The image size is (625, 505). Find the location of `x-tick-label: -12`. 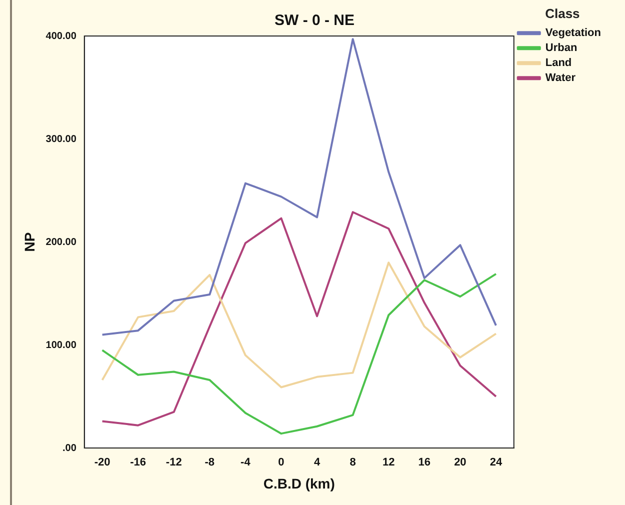

x-tick-label: -12 is located at coordinates (174, 462).